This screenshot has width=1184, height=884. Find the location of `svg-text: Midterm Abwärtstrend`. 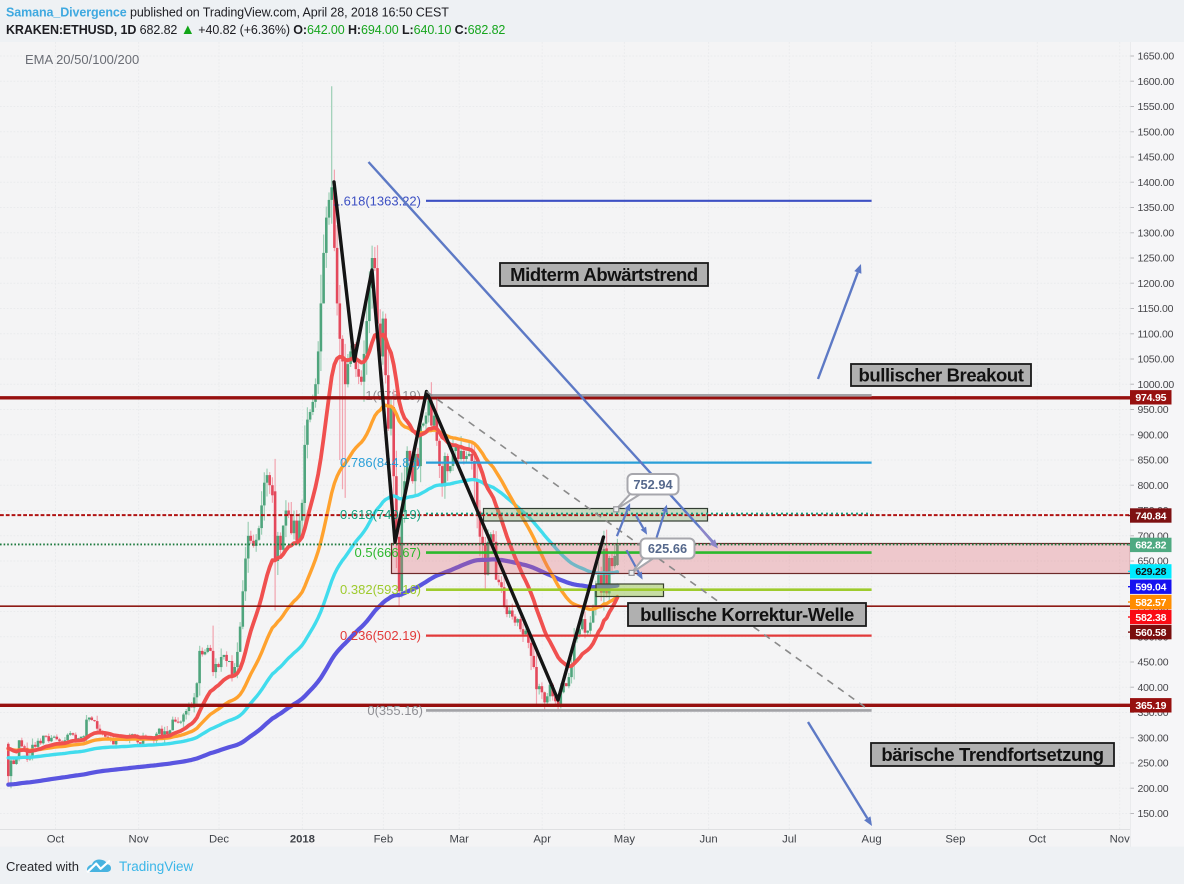

svg-text: Midterm Abwärtstrend is located at coordinates (604, 274).